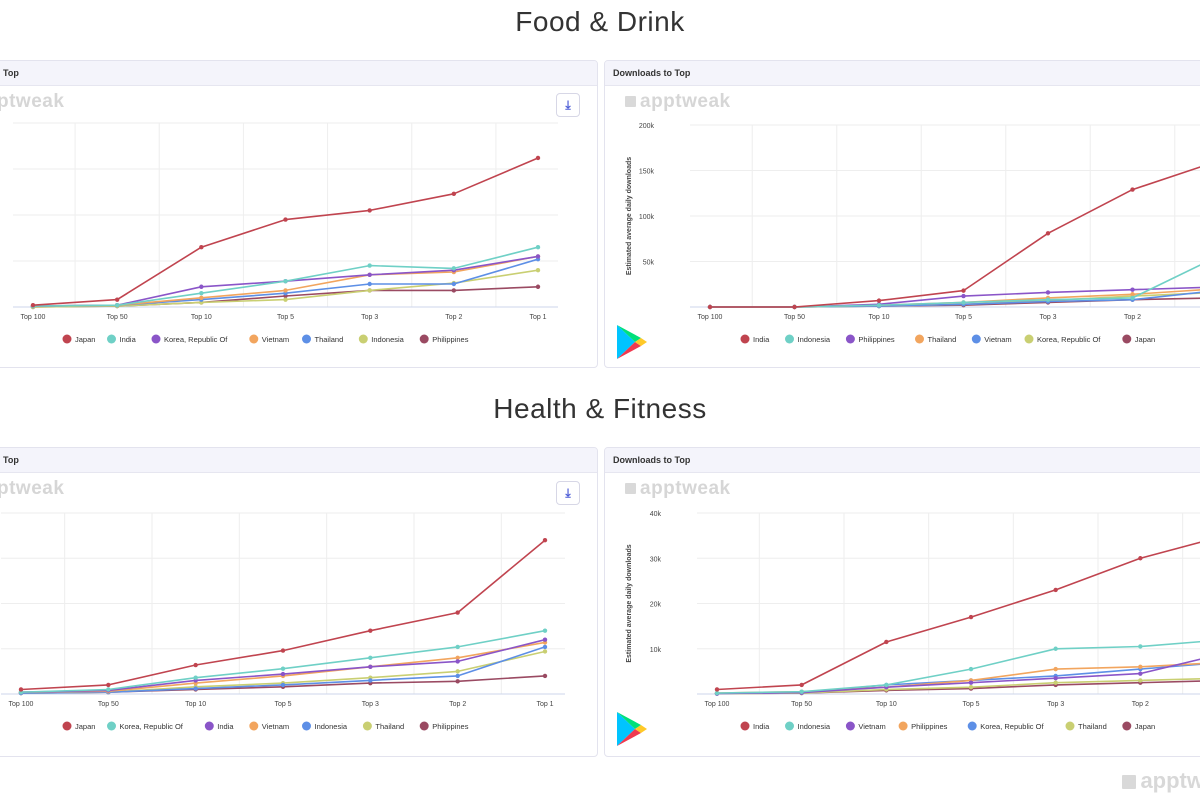  What do you see at coordinates (1145, 726) in the screenshot?
I see `legend-label: Japan` at bounding box center [1145, 726].